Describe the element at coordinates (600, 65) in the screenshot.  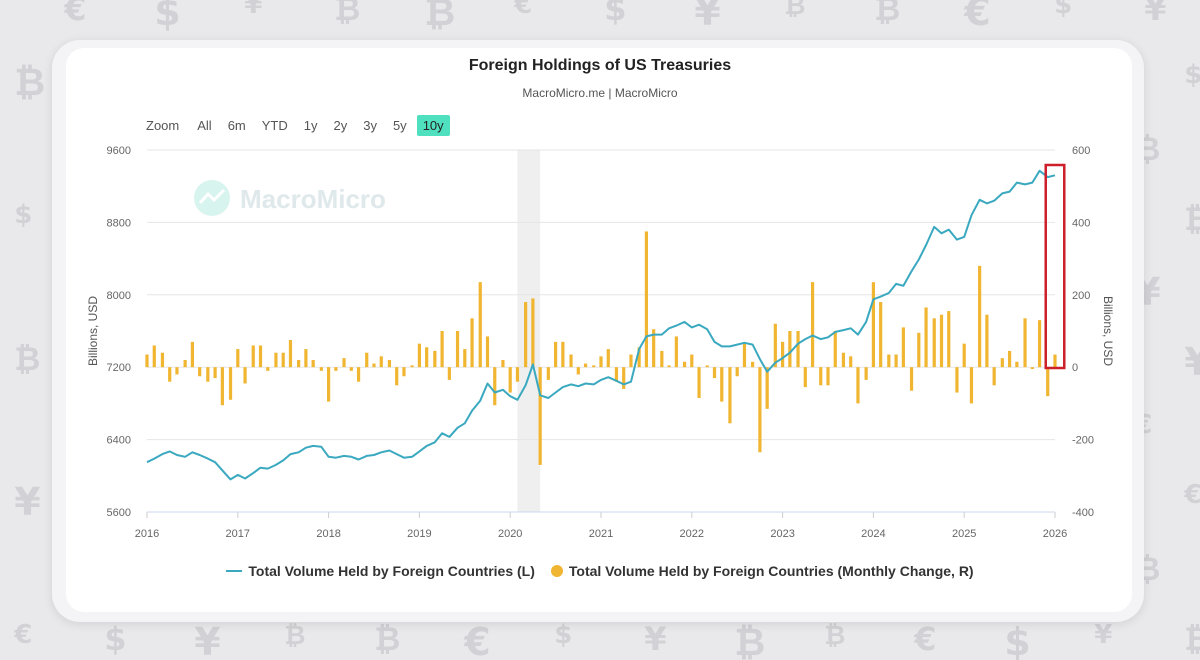
I see `chart-title: Foreign Holdings of US Treasuries` at that location.